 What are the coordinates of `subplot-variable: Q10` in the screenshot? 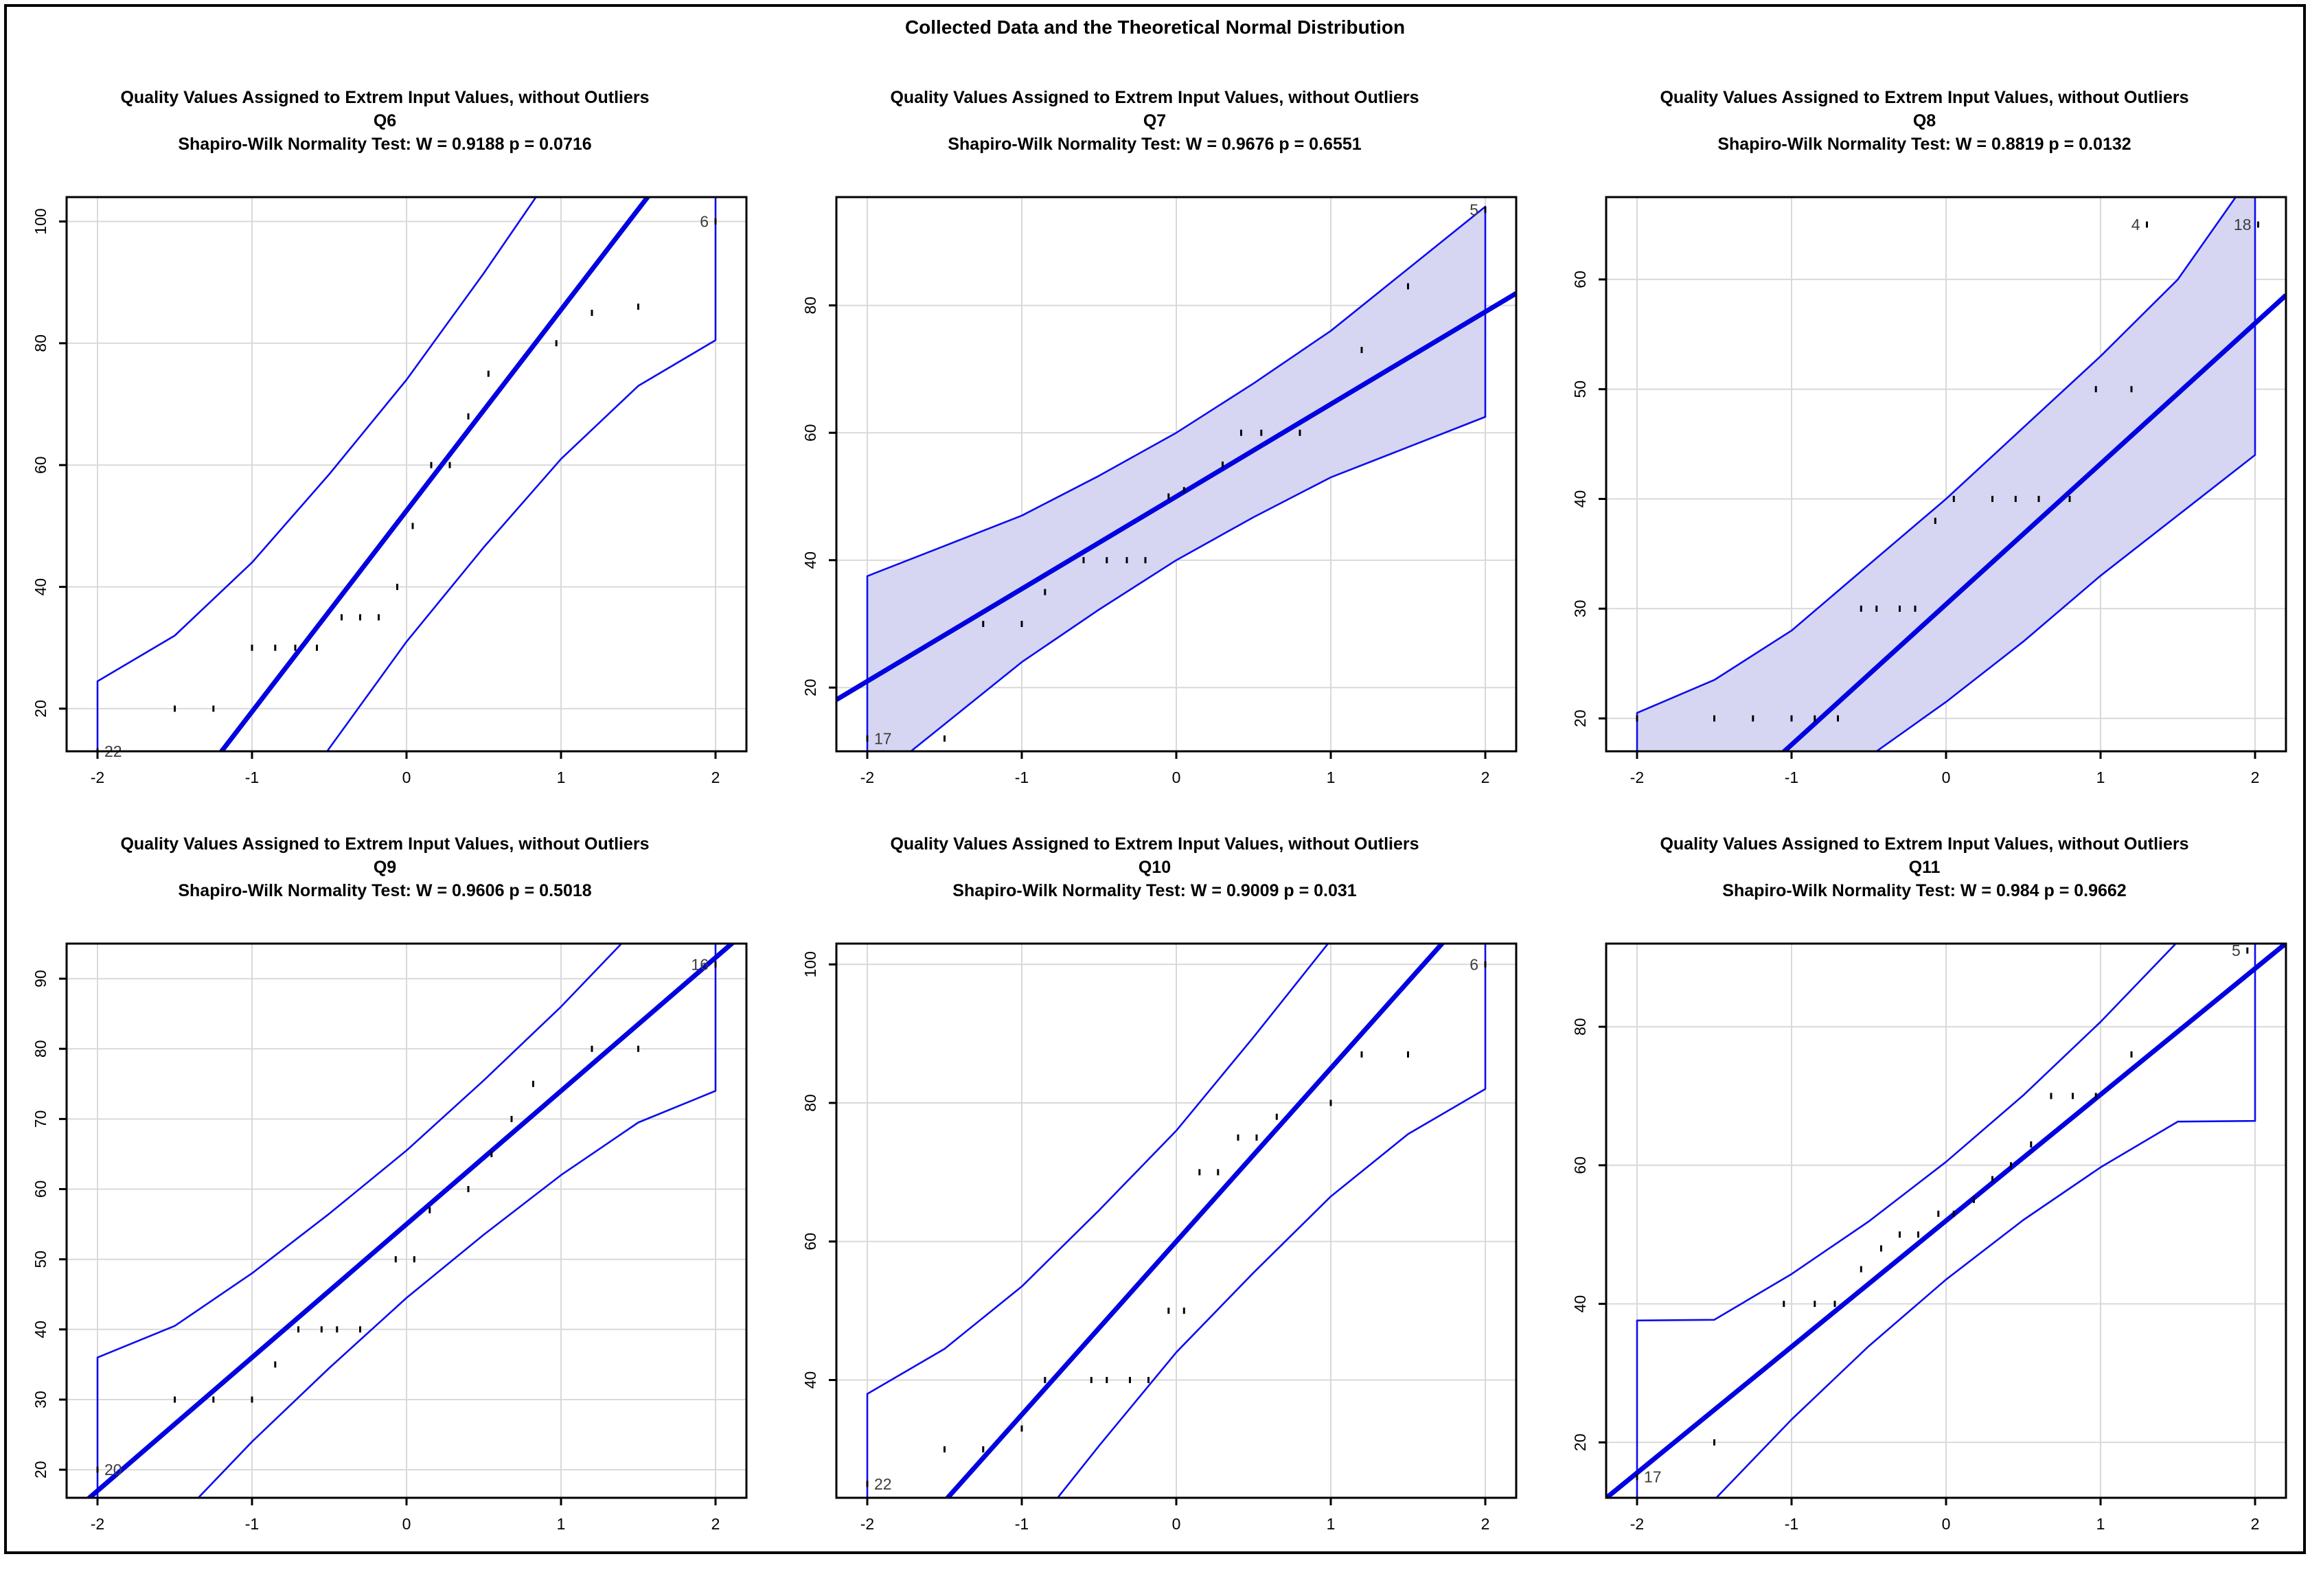 It's located at (1154, 867).